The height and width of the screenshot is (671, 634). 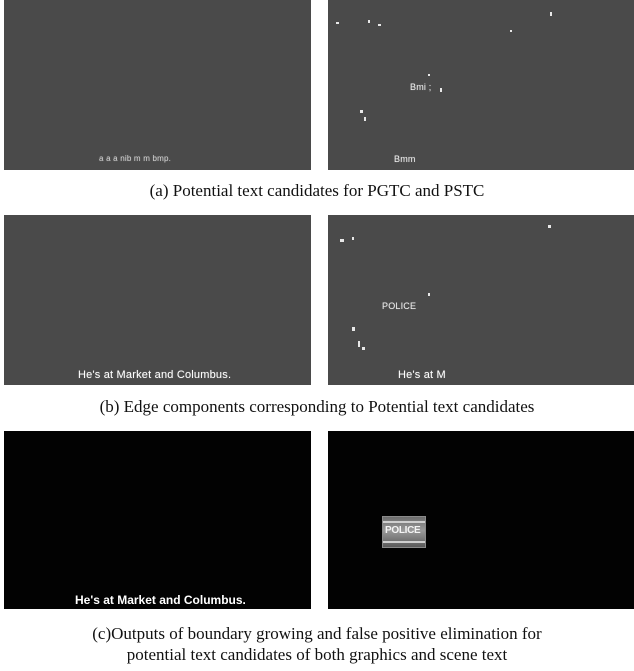 What do you see at coordinates (157, 85) in the screenshot?
I see `panel-a-left: a a a nib m m bmp.` at bounding box center [157, 85].